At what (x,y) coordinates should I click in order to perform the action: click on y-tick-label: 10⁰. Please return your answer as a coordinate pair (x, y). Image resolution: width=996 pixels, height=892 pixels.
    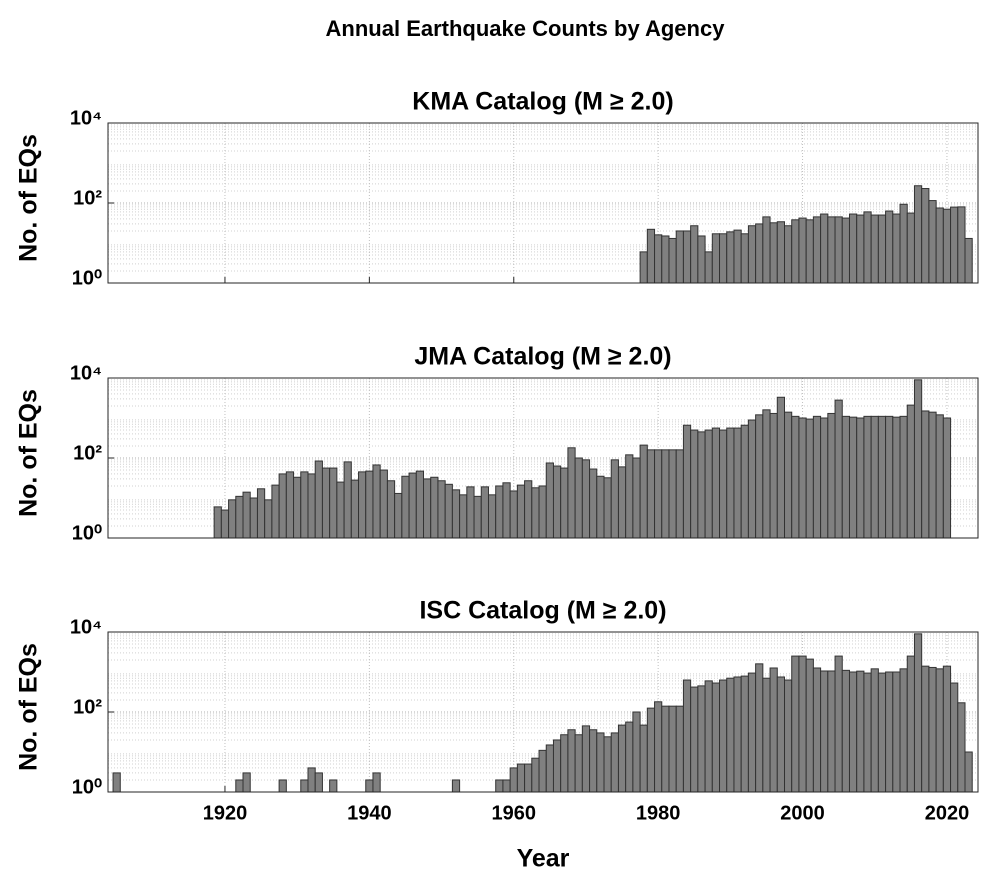
    Looking at the image, I should click on (87, 533).